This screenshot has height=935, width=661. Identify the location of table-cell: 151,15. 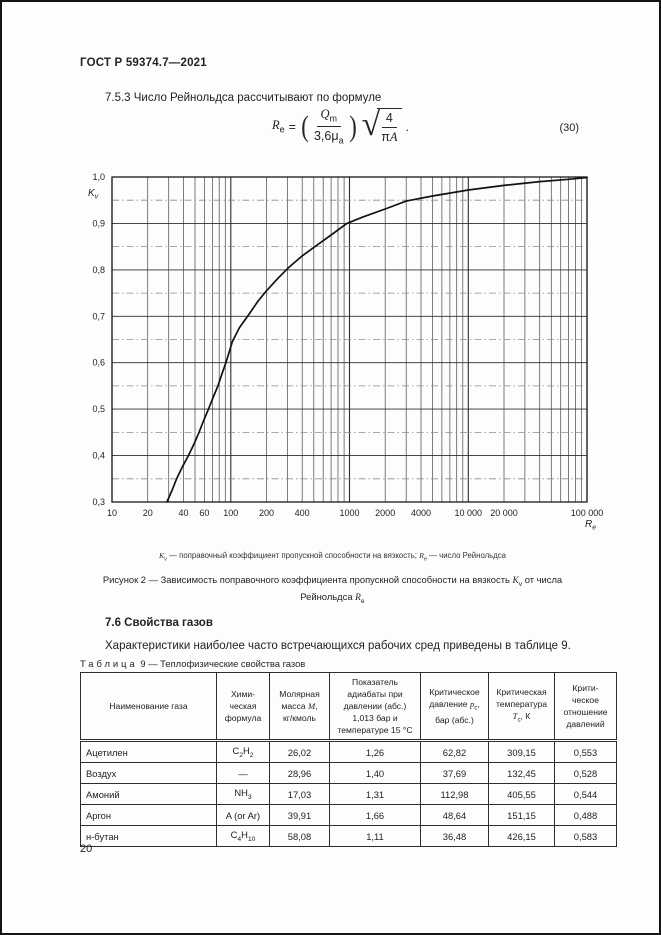
(521, 815).